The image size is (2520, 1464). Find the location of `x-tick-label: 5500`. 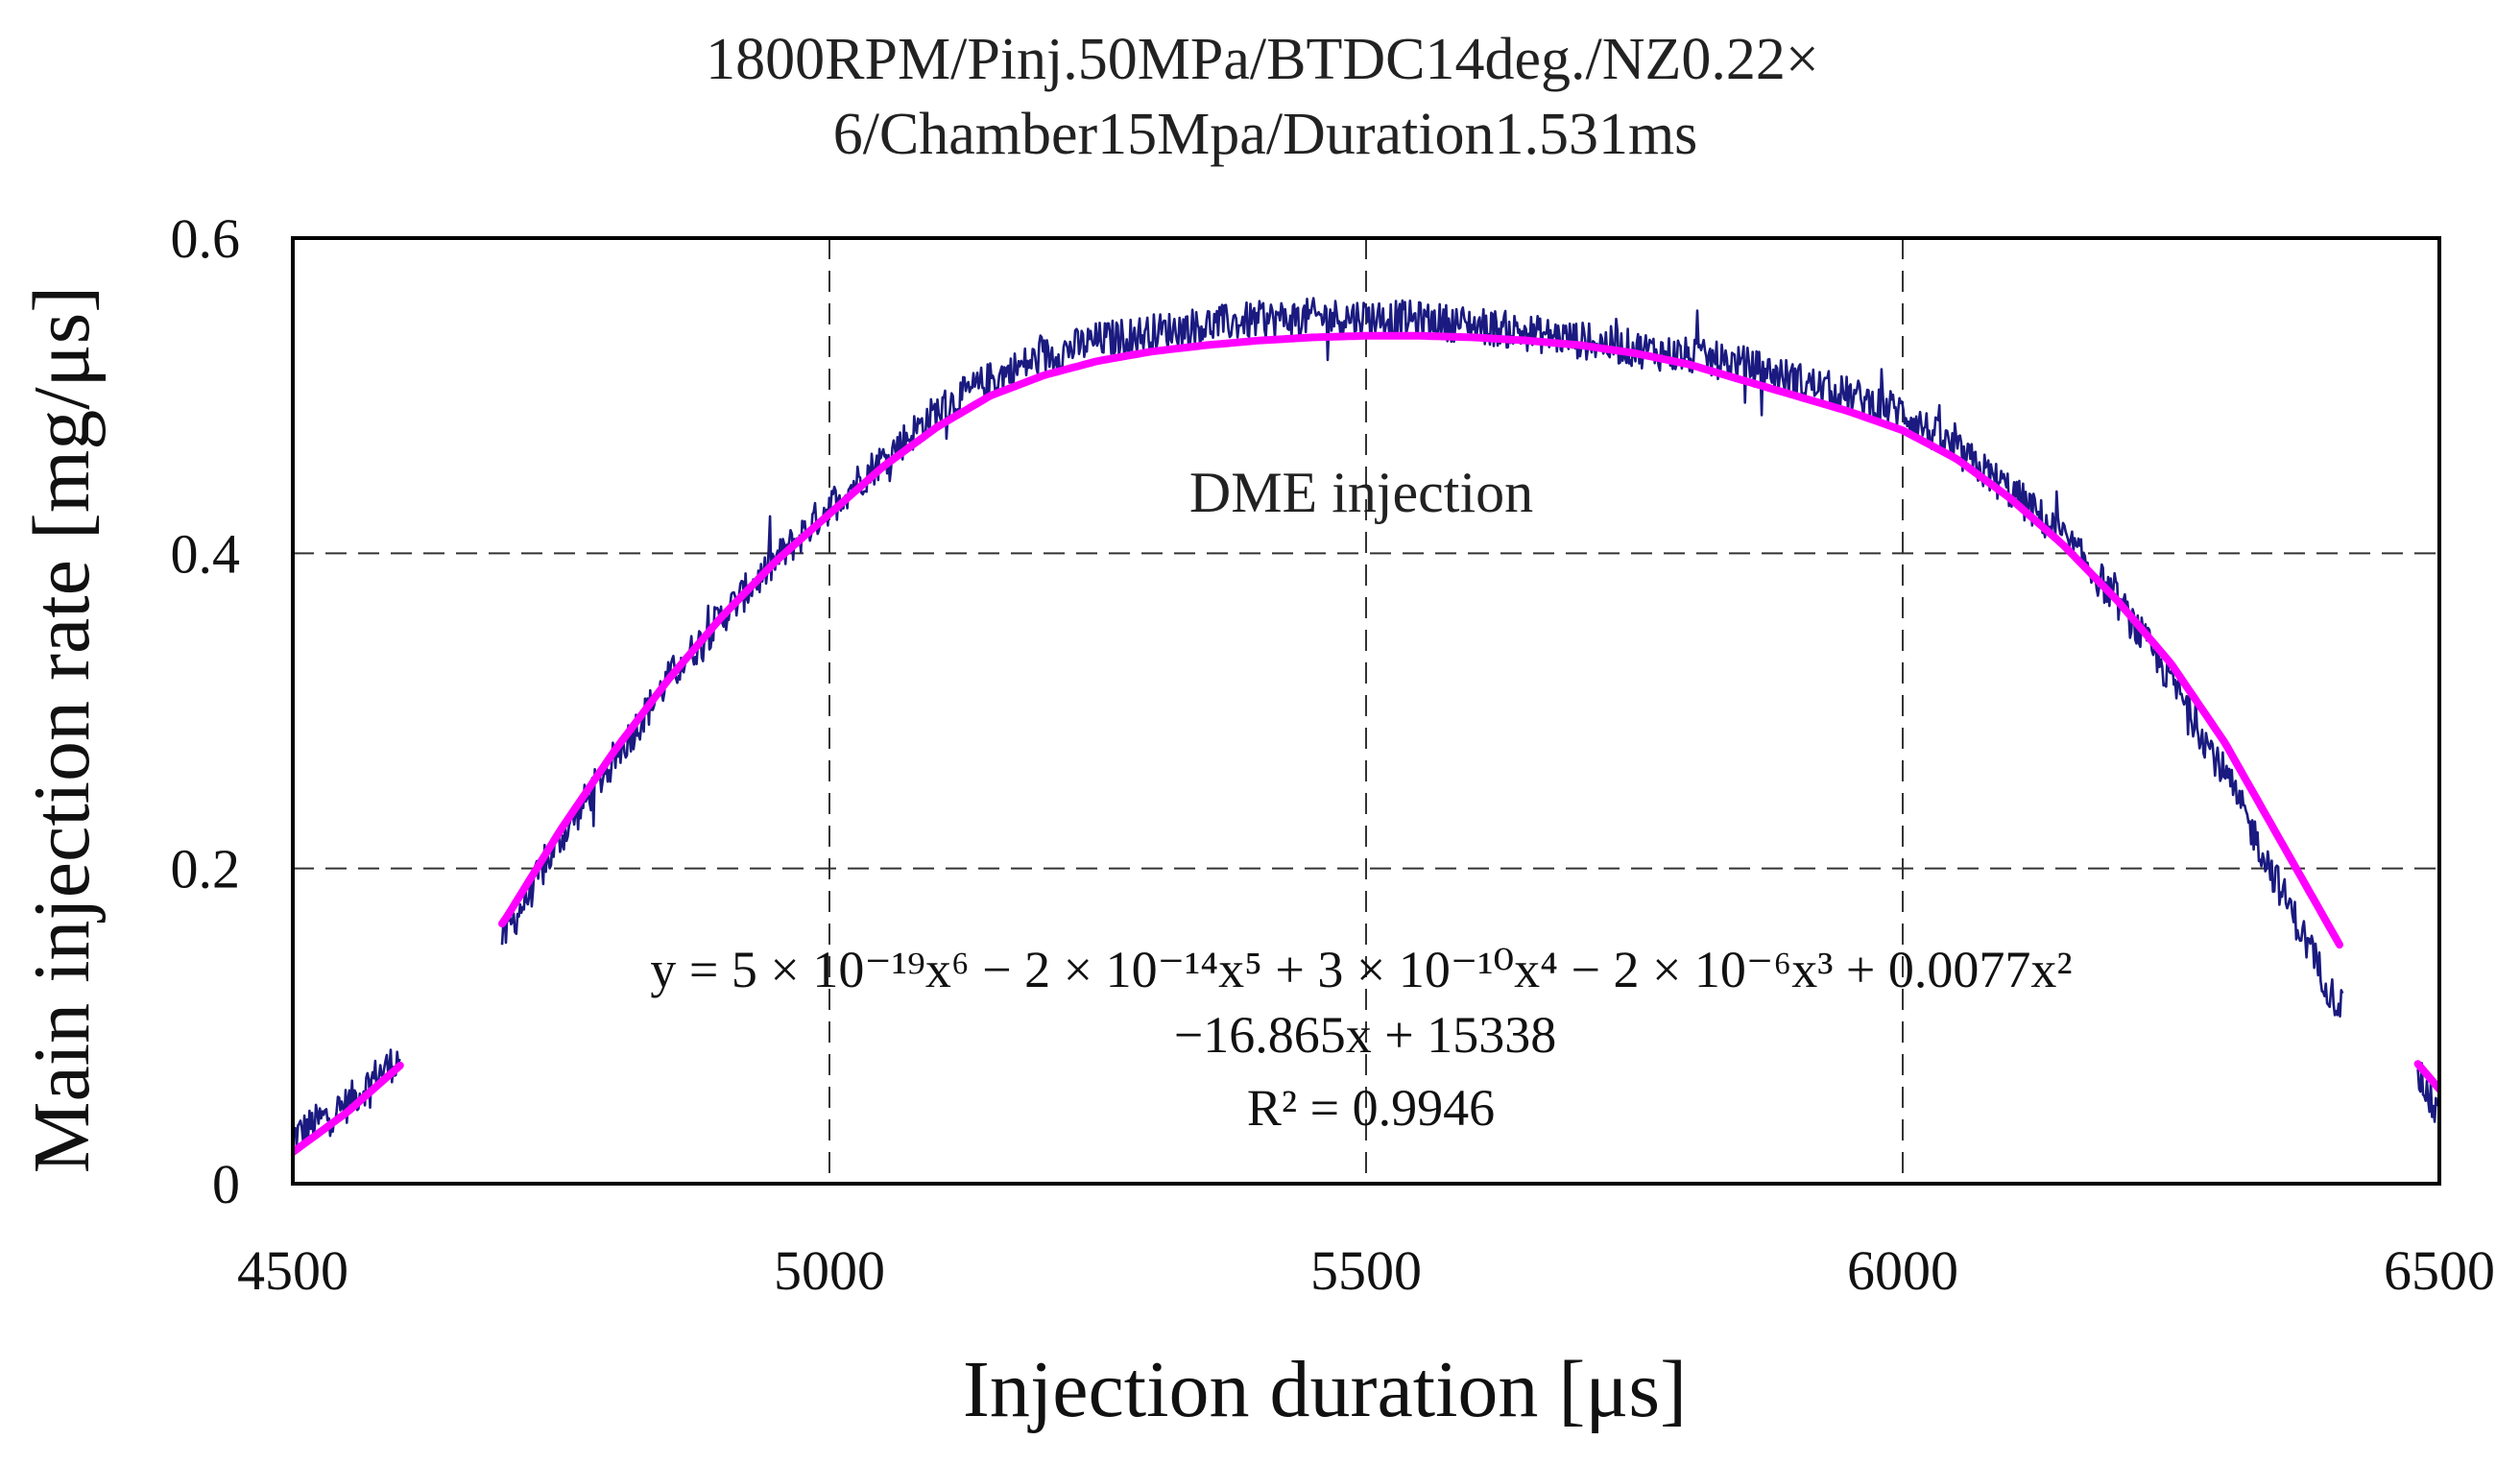

x-tick-label: 5500 is located at coordinates (1366, 1270).